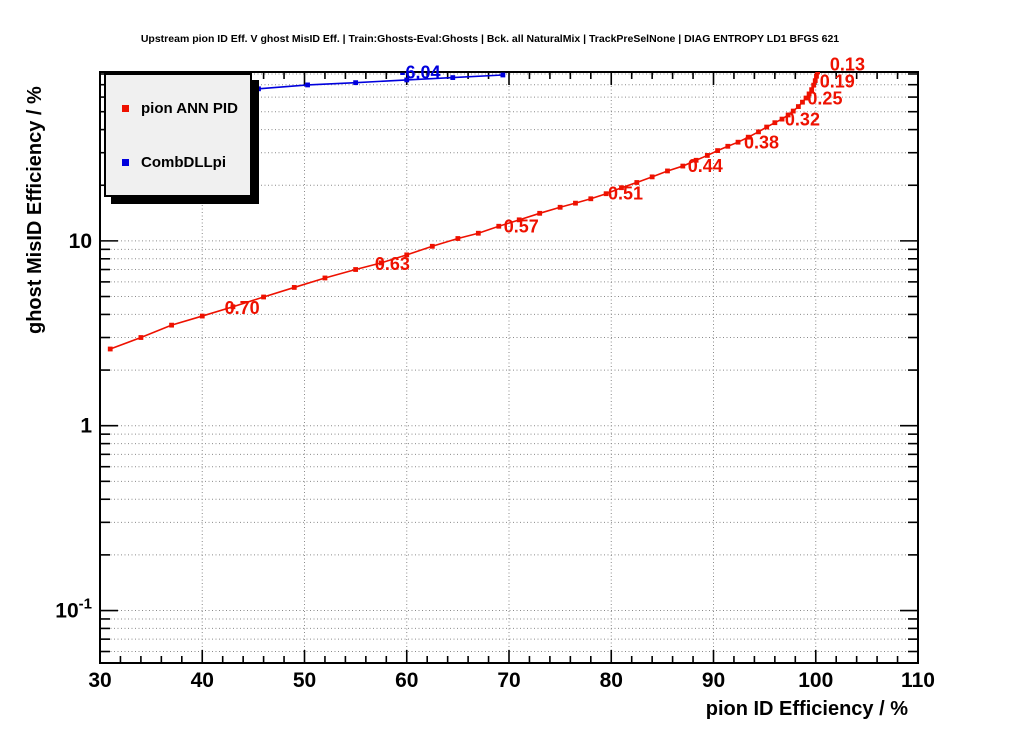 The height and width of the screenshot is (740, 1020). I want to click on point-label: -6.04, so click(420, 72).